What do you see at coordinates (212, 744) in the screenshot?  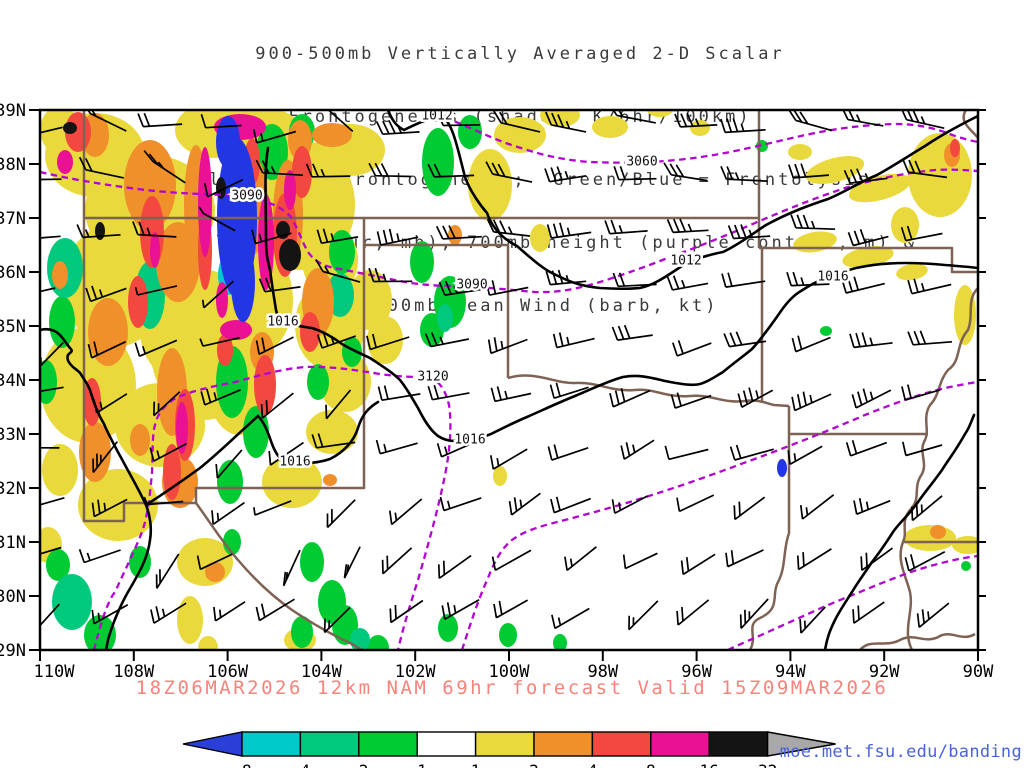 I see `colorbar-arrow-left` at bounding box center [212, 744].